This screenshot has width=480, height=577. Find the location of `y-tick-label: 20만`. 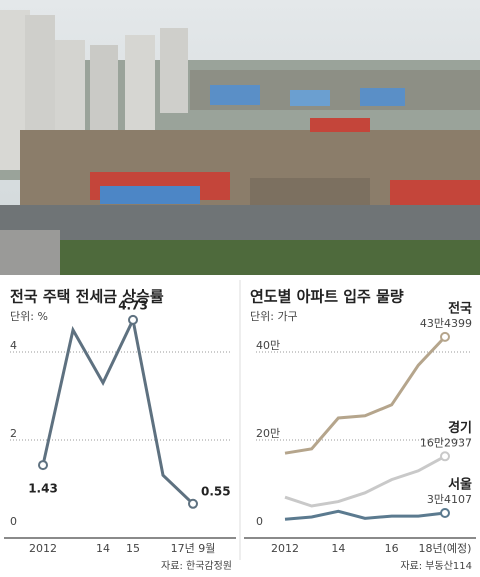

y-tick-label: 20만 is located at coordinates (268, 433).